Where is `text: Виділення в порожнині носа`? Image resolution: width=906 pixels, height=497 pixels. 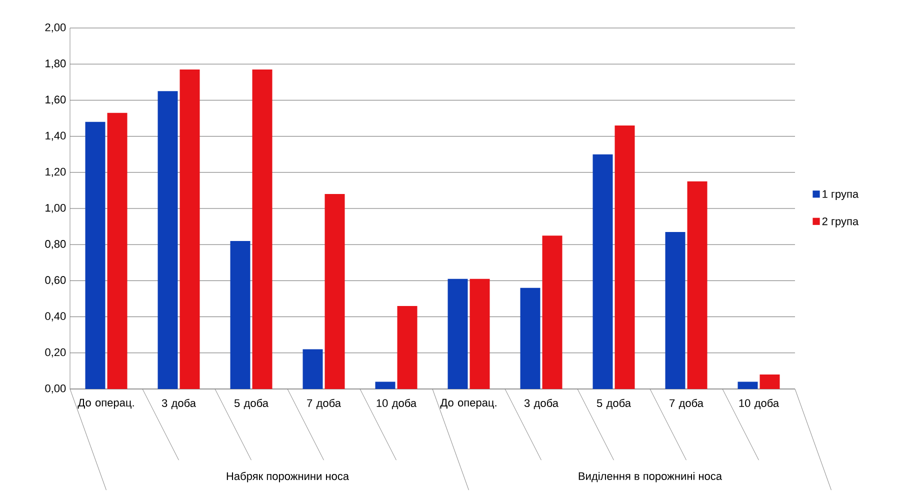 text: Виділення в порожнині носа is located at coordinates (650, 477).